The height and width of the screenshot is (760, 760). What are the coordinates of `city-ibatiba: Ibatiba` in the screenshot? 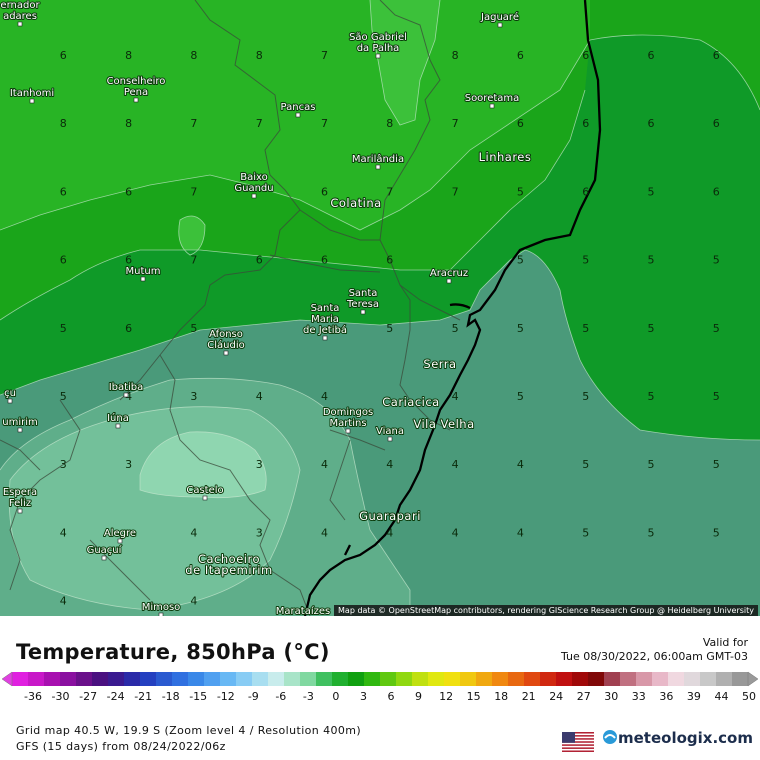 It's located at (126, 389).